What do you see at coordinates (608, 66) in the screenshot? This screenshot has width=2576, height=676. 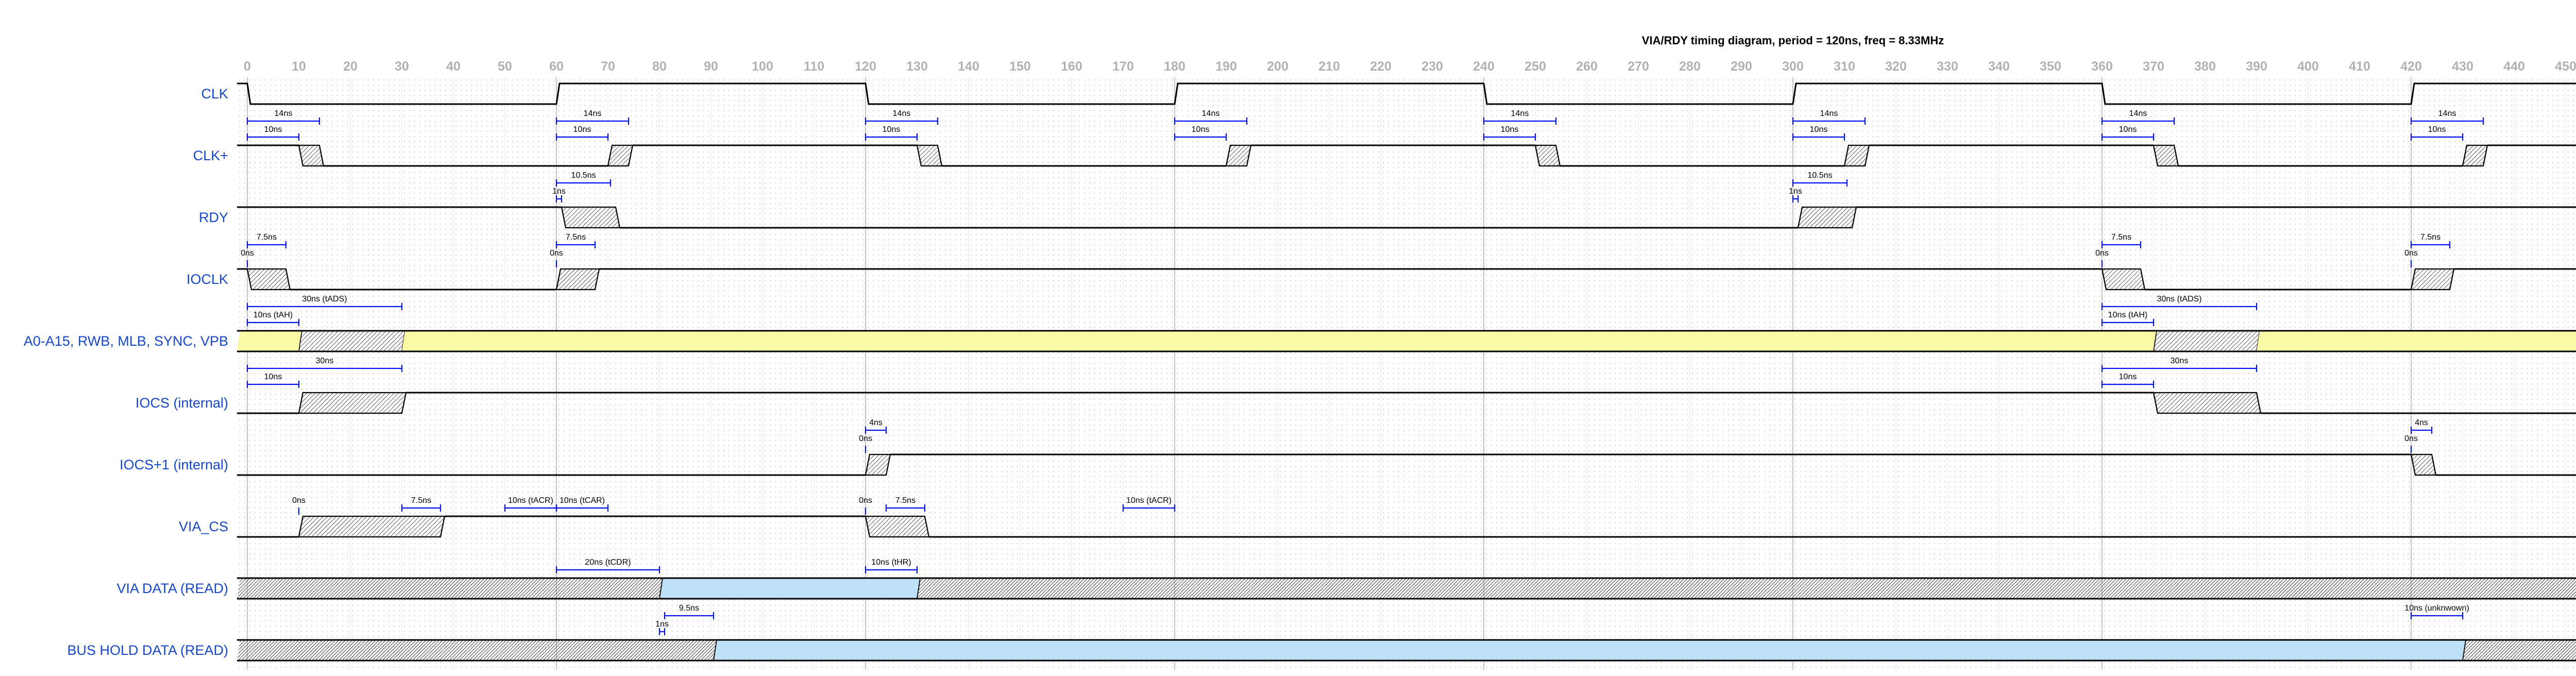 I see `axis-tick-label: 70` at bounding box center [608, 66].